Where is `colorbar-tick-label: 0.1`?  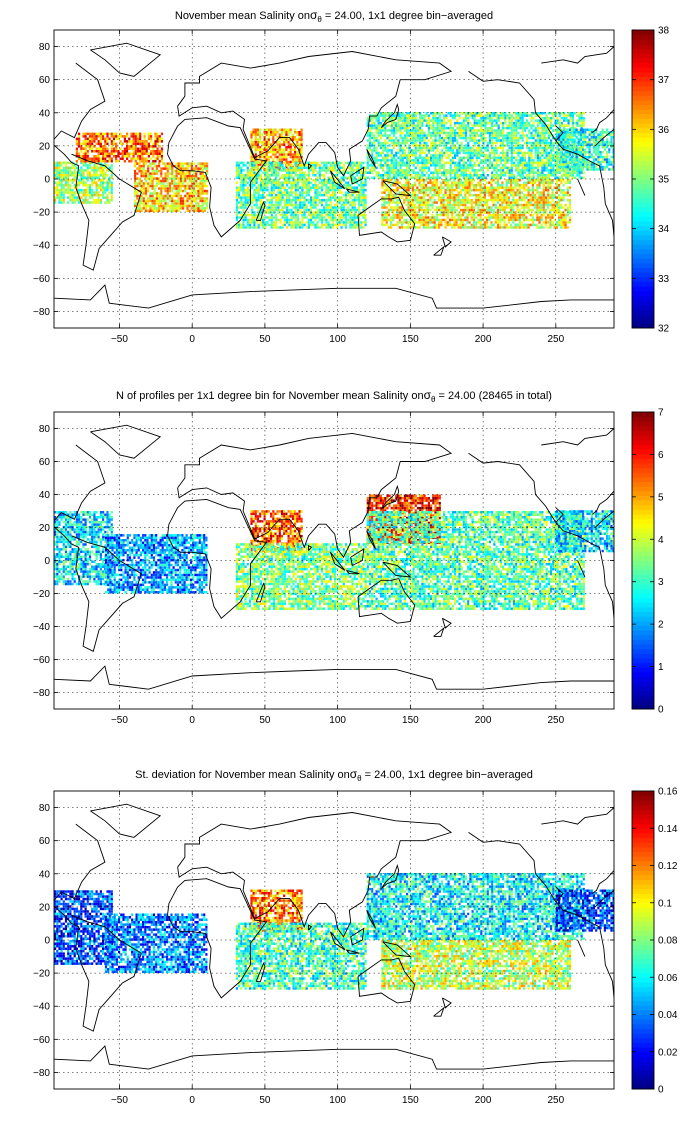 colorbar-tick-label: 0.1 is located at coordinates (665, 903).